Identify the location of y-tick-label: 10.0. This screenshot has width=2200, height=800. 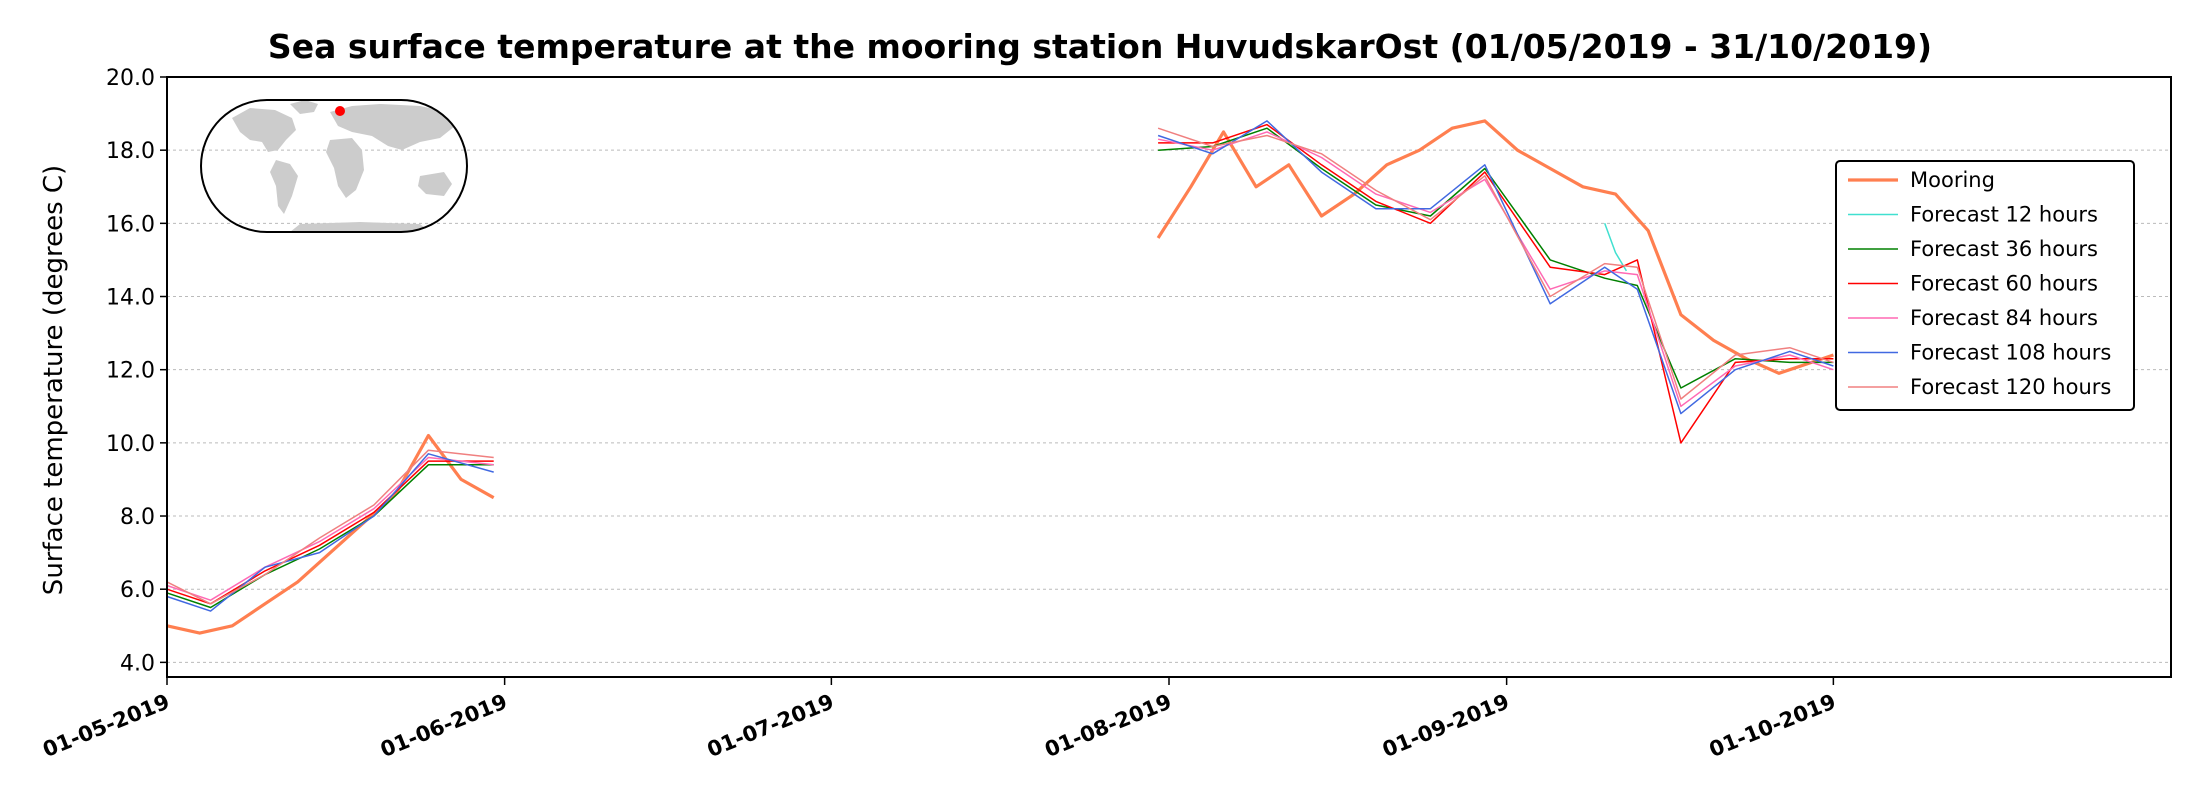
(130, 444).